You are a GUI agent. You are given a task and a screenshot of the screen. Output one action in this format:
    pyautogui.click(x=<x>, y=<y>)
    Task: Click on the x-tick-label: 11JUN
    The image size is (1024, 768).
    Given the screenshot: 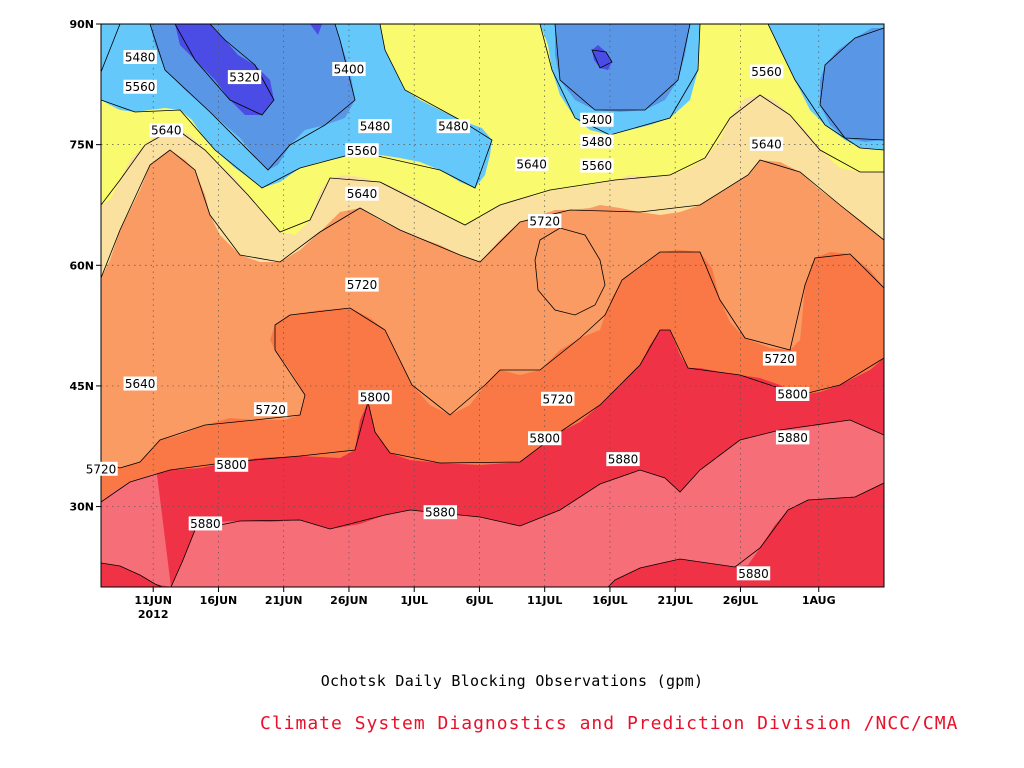 What is the action you would take?
    pyautogui.click(x=153, y=600)
    